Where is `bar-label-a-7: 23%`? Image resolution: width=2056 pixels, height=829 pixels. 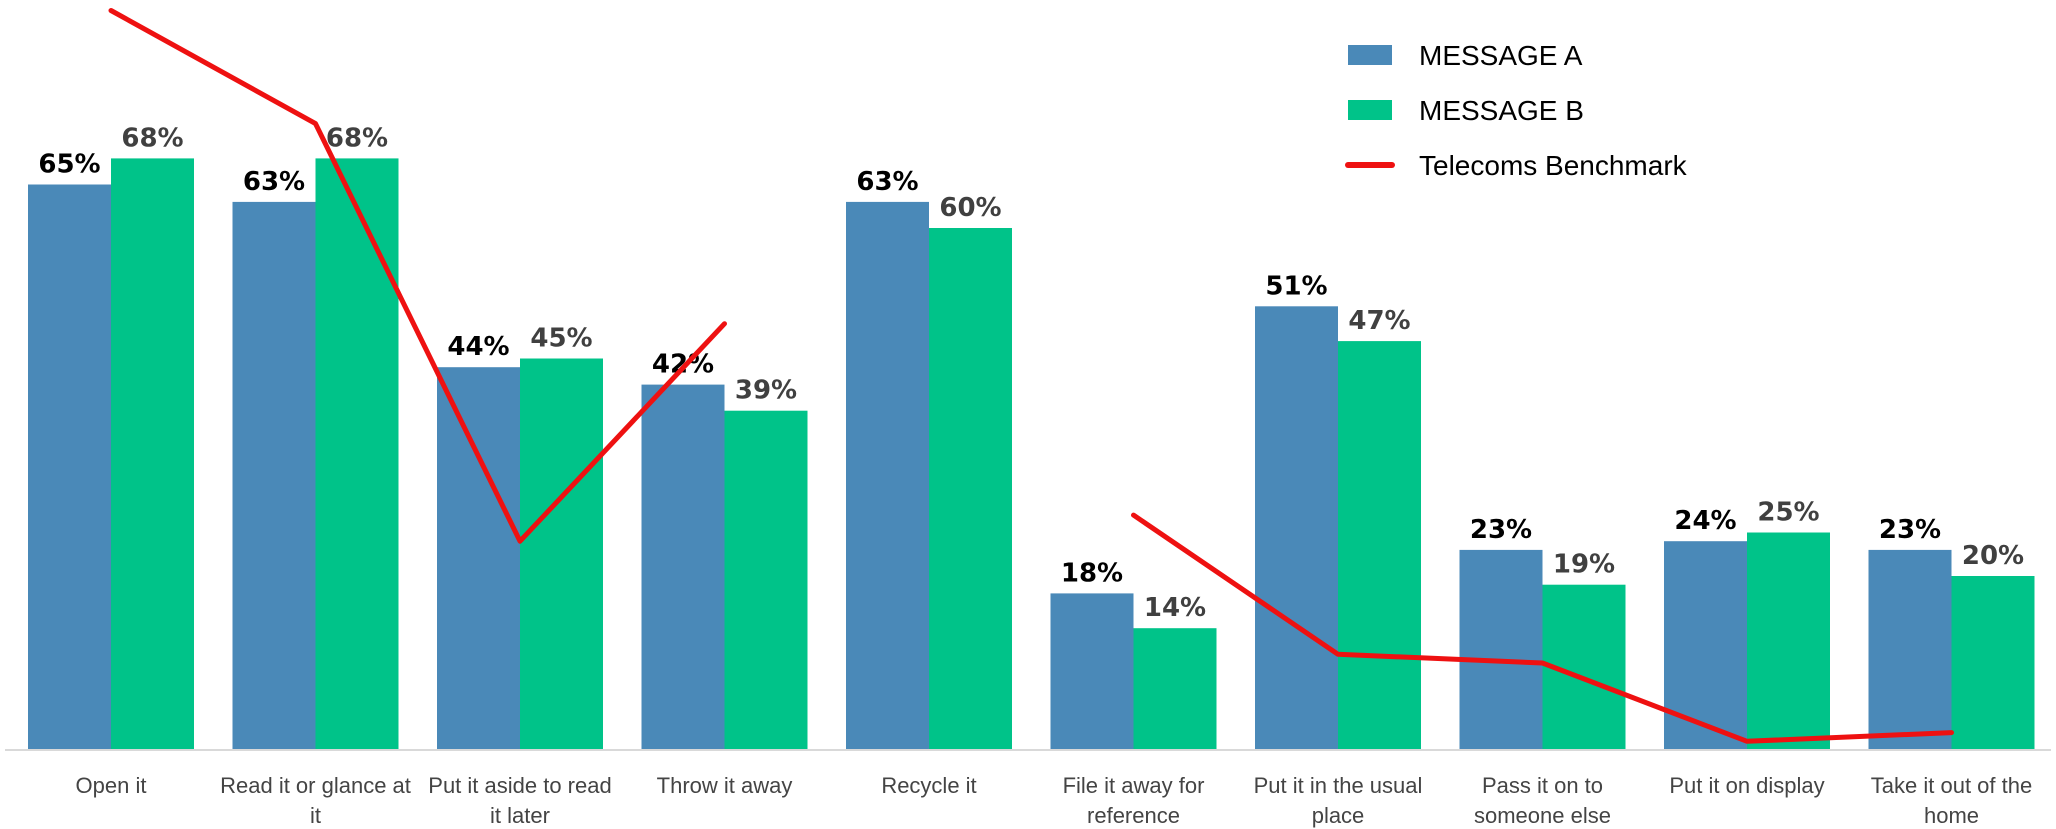 bar-label-a-7: 23% is located at coordinates (1501, 530).